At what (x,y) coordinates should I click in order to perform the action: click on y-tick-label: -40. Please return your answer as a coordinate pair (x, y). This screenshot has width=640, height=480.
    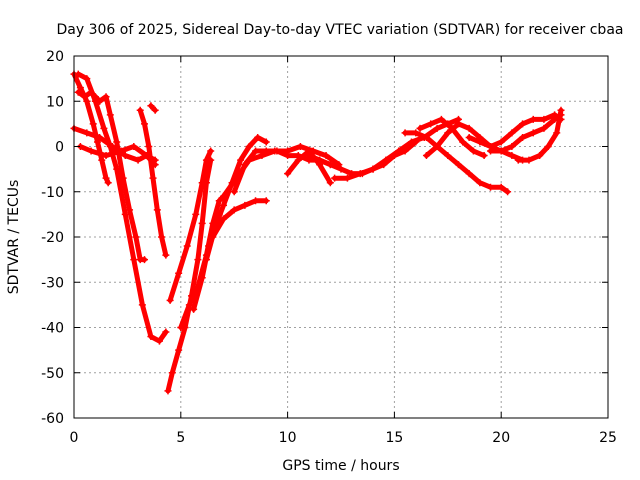
    Looking at the image, I should click on (52, 329).